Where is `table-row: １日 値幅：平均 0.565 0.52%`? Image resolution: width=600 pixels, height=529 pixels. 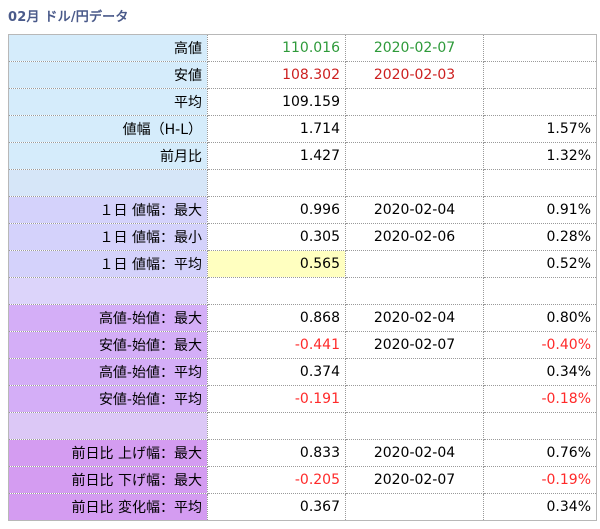
table-row: １日 値幅：平均 0.565 0.52% is located at coordinates (302, 264).